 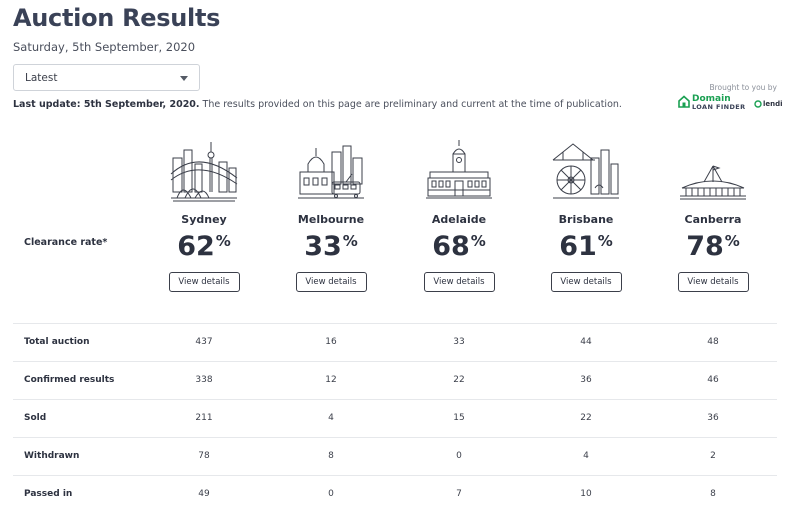 I want to click on sydney-skyline-icon, so click(x=204, y=172).